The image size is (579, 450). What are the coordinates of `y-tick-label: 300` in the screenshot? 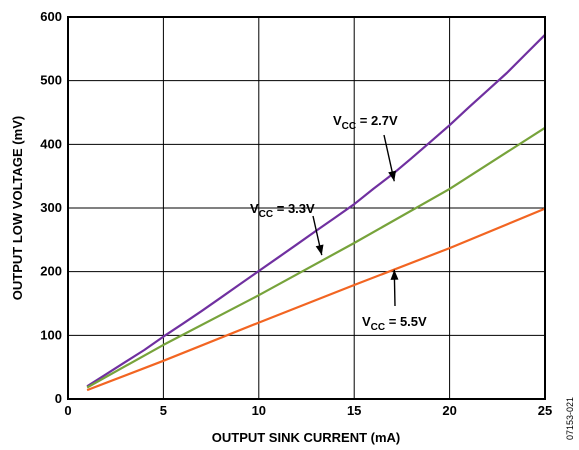 It's located at (51, 207).